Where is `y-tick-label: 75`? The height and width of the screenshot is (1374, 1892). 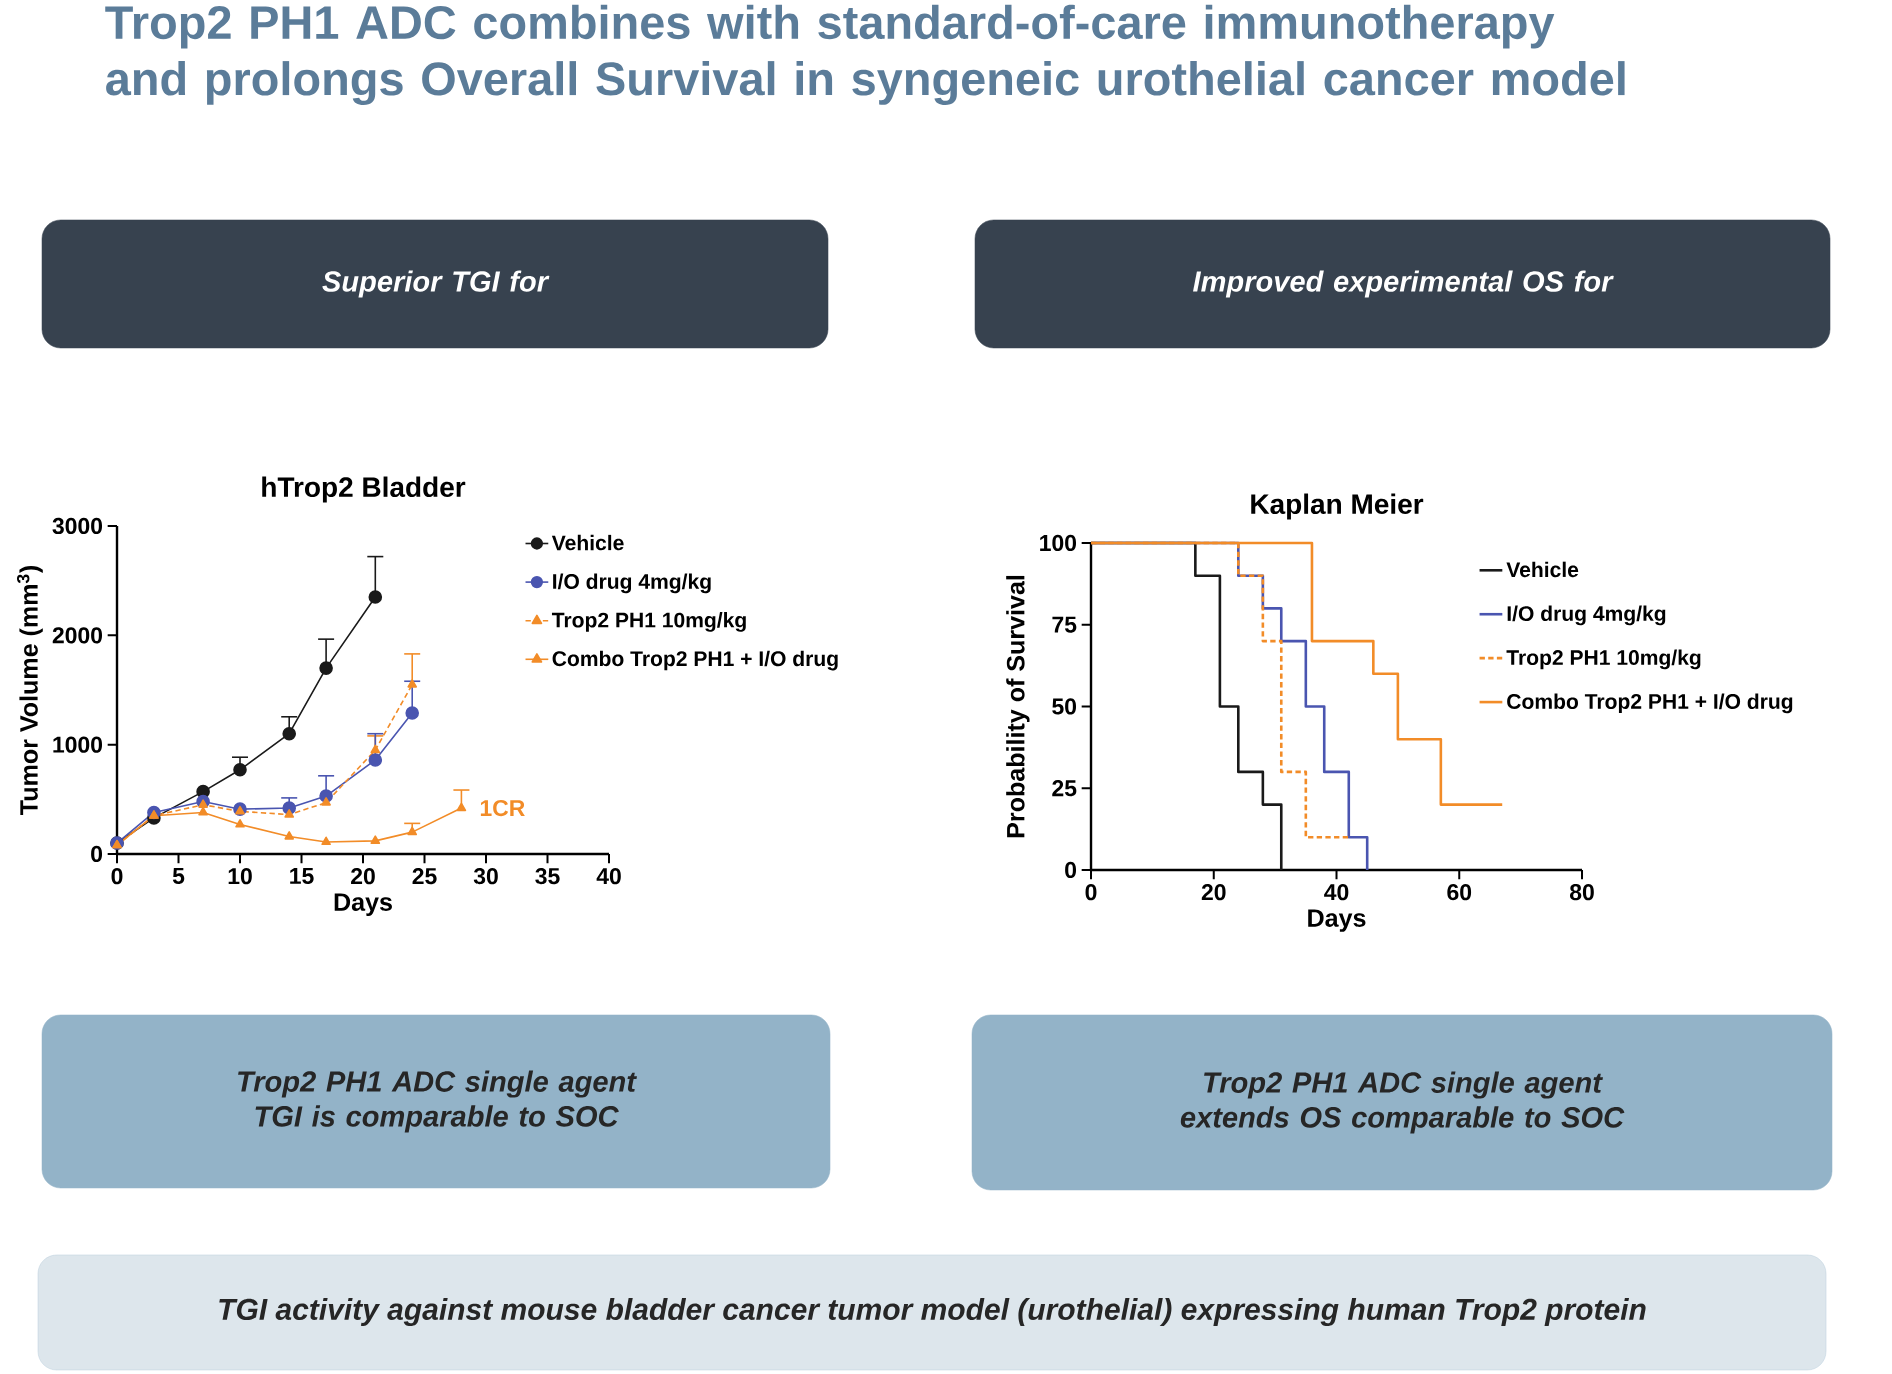
y-tick-label: 75 is located at coordinates (1064, 624).